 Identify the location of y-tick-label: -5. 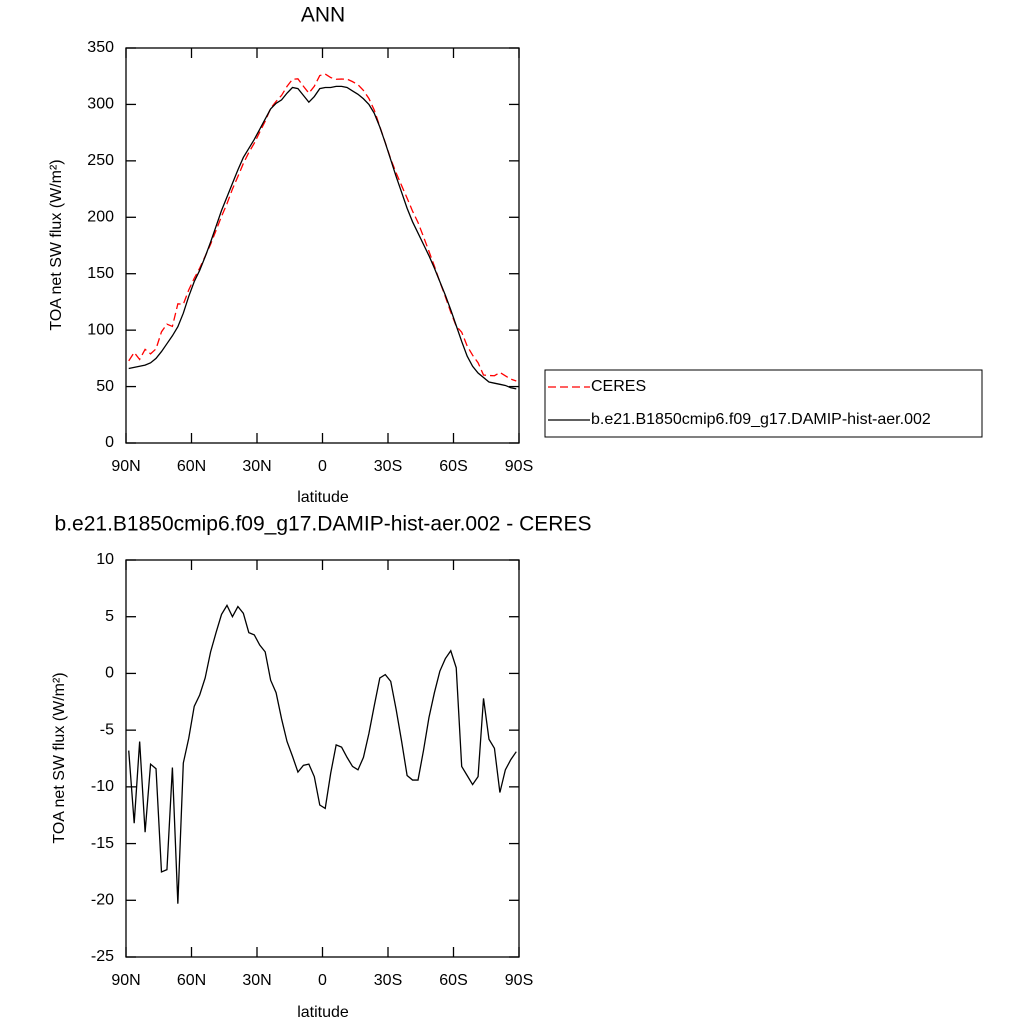
(107, 729).